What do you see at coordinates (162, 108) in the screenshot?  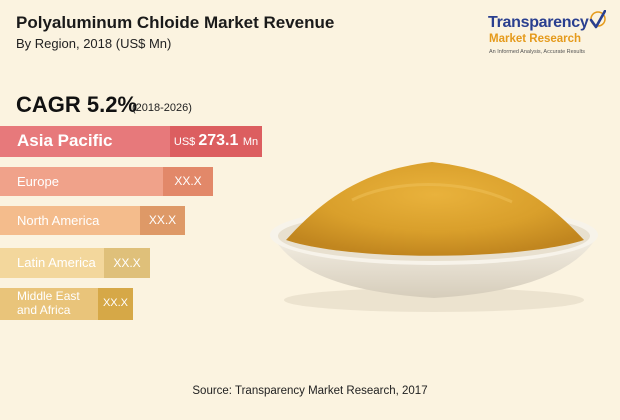 I see `cagr-period: (2018-2026)` at bounding box center [162, 108].